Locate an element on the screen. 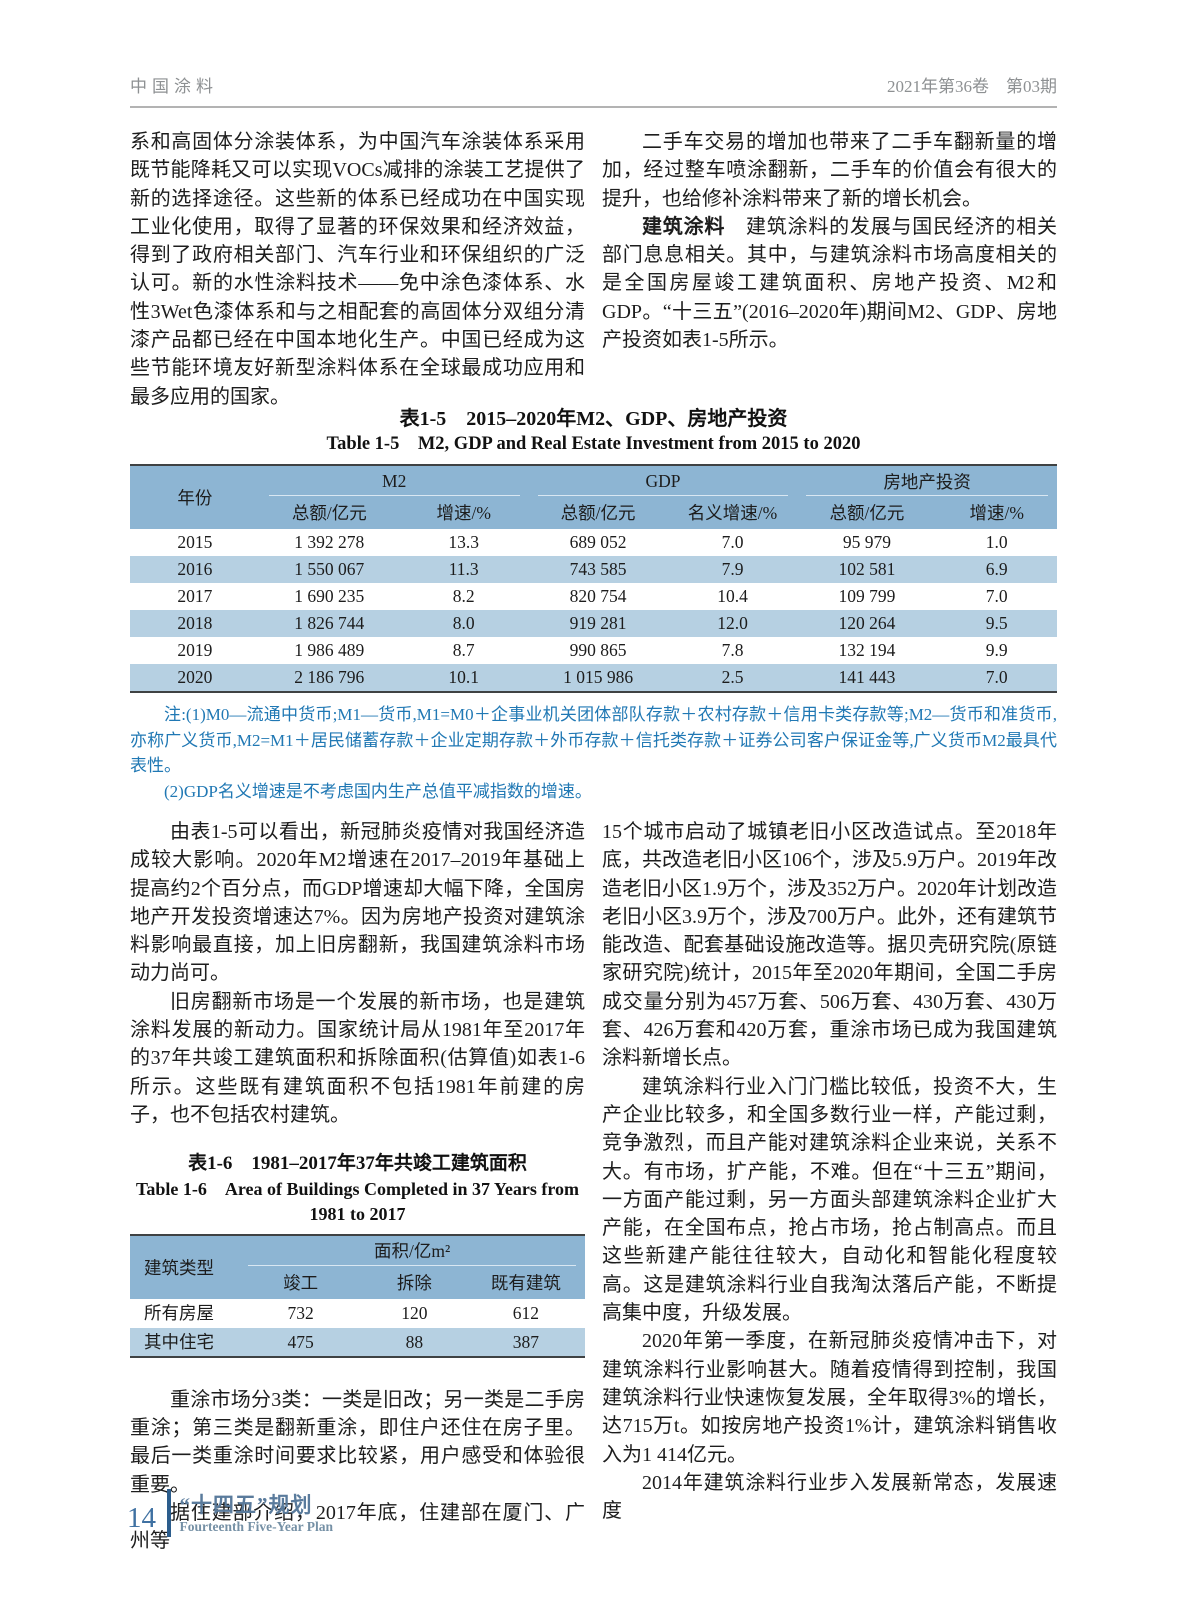  cell: 120 is located at coordinates (414, 1313).